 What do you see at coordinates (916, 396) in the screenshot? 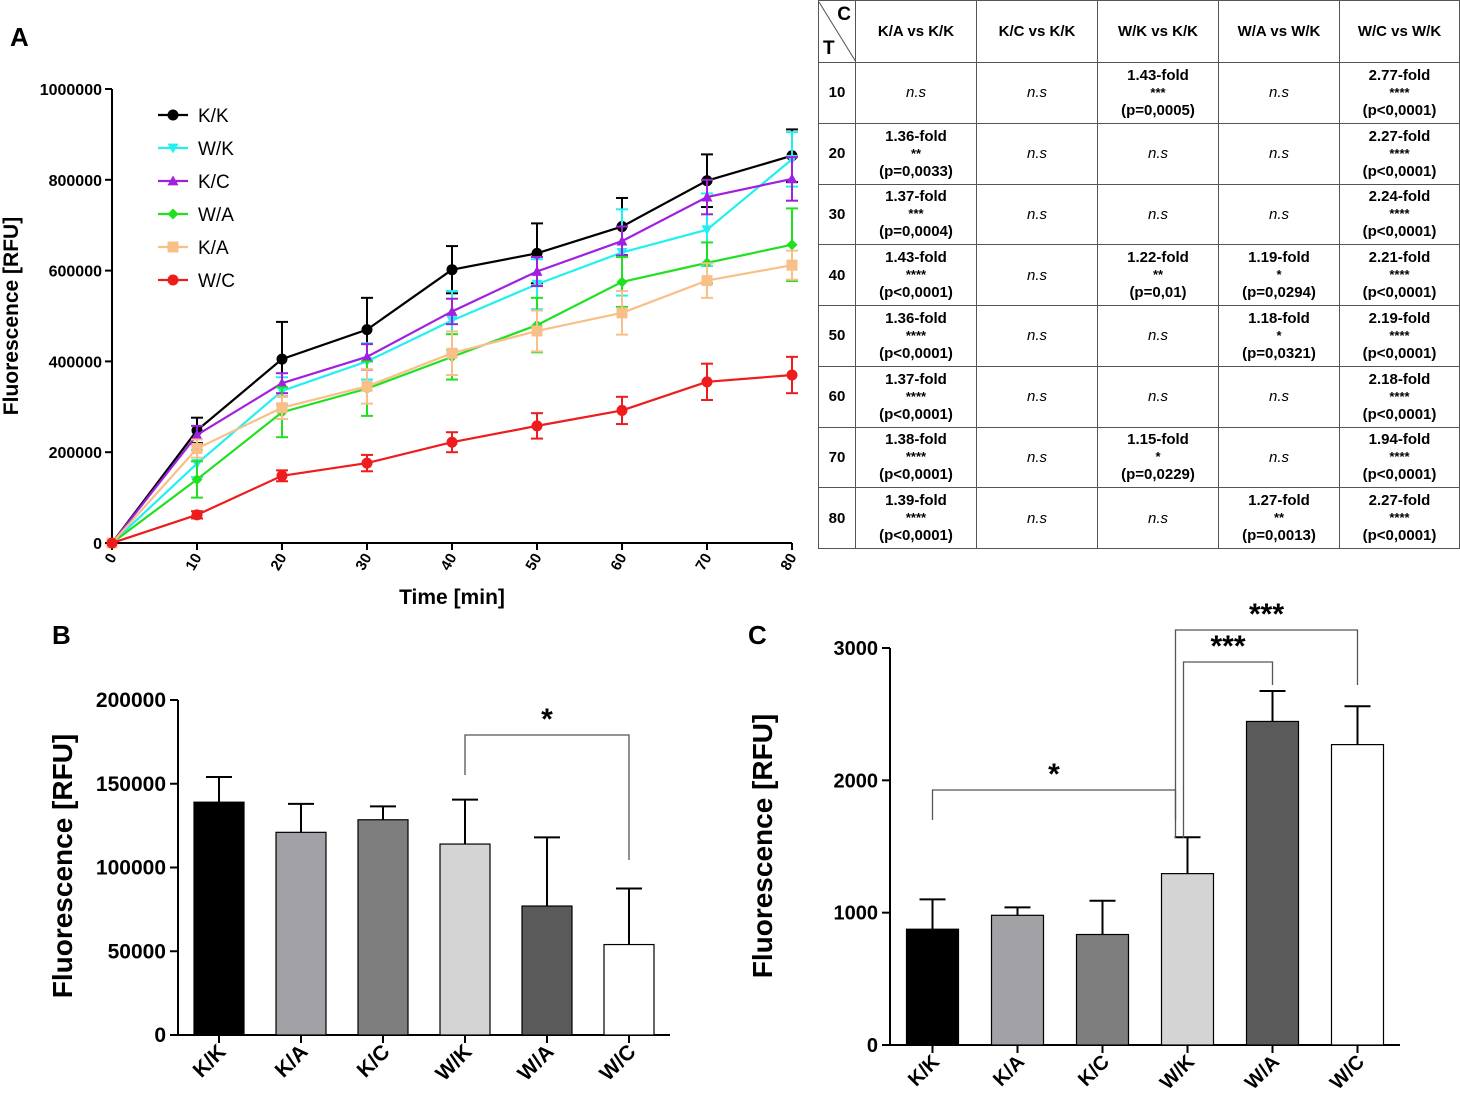
I see `table-cell: 1.37-fold **** (p<0,0001)` at bounding box center [916, 396].